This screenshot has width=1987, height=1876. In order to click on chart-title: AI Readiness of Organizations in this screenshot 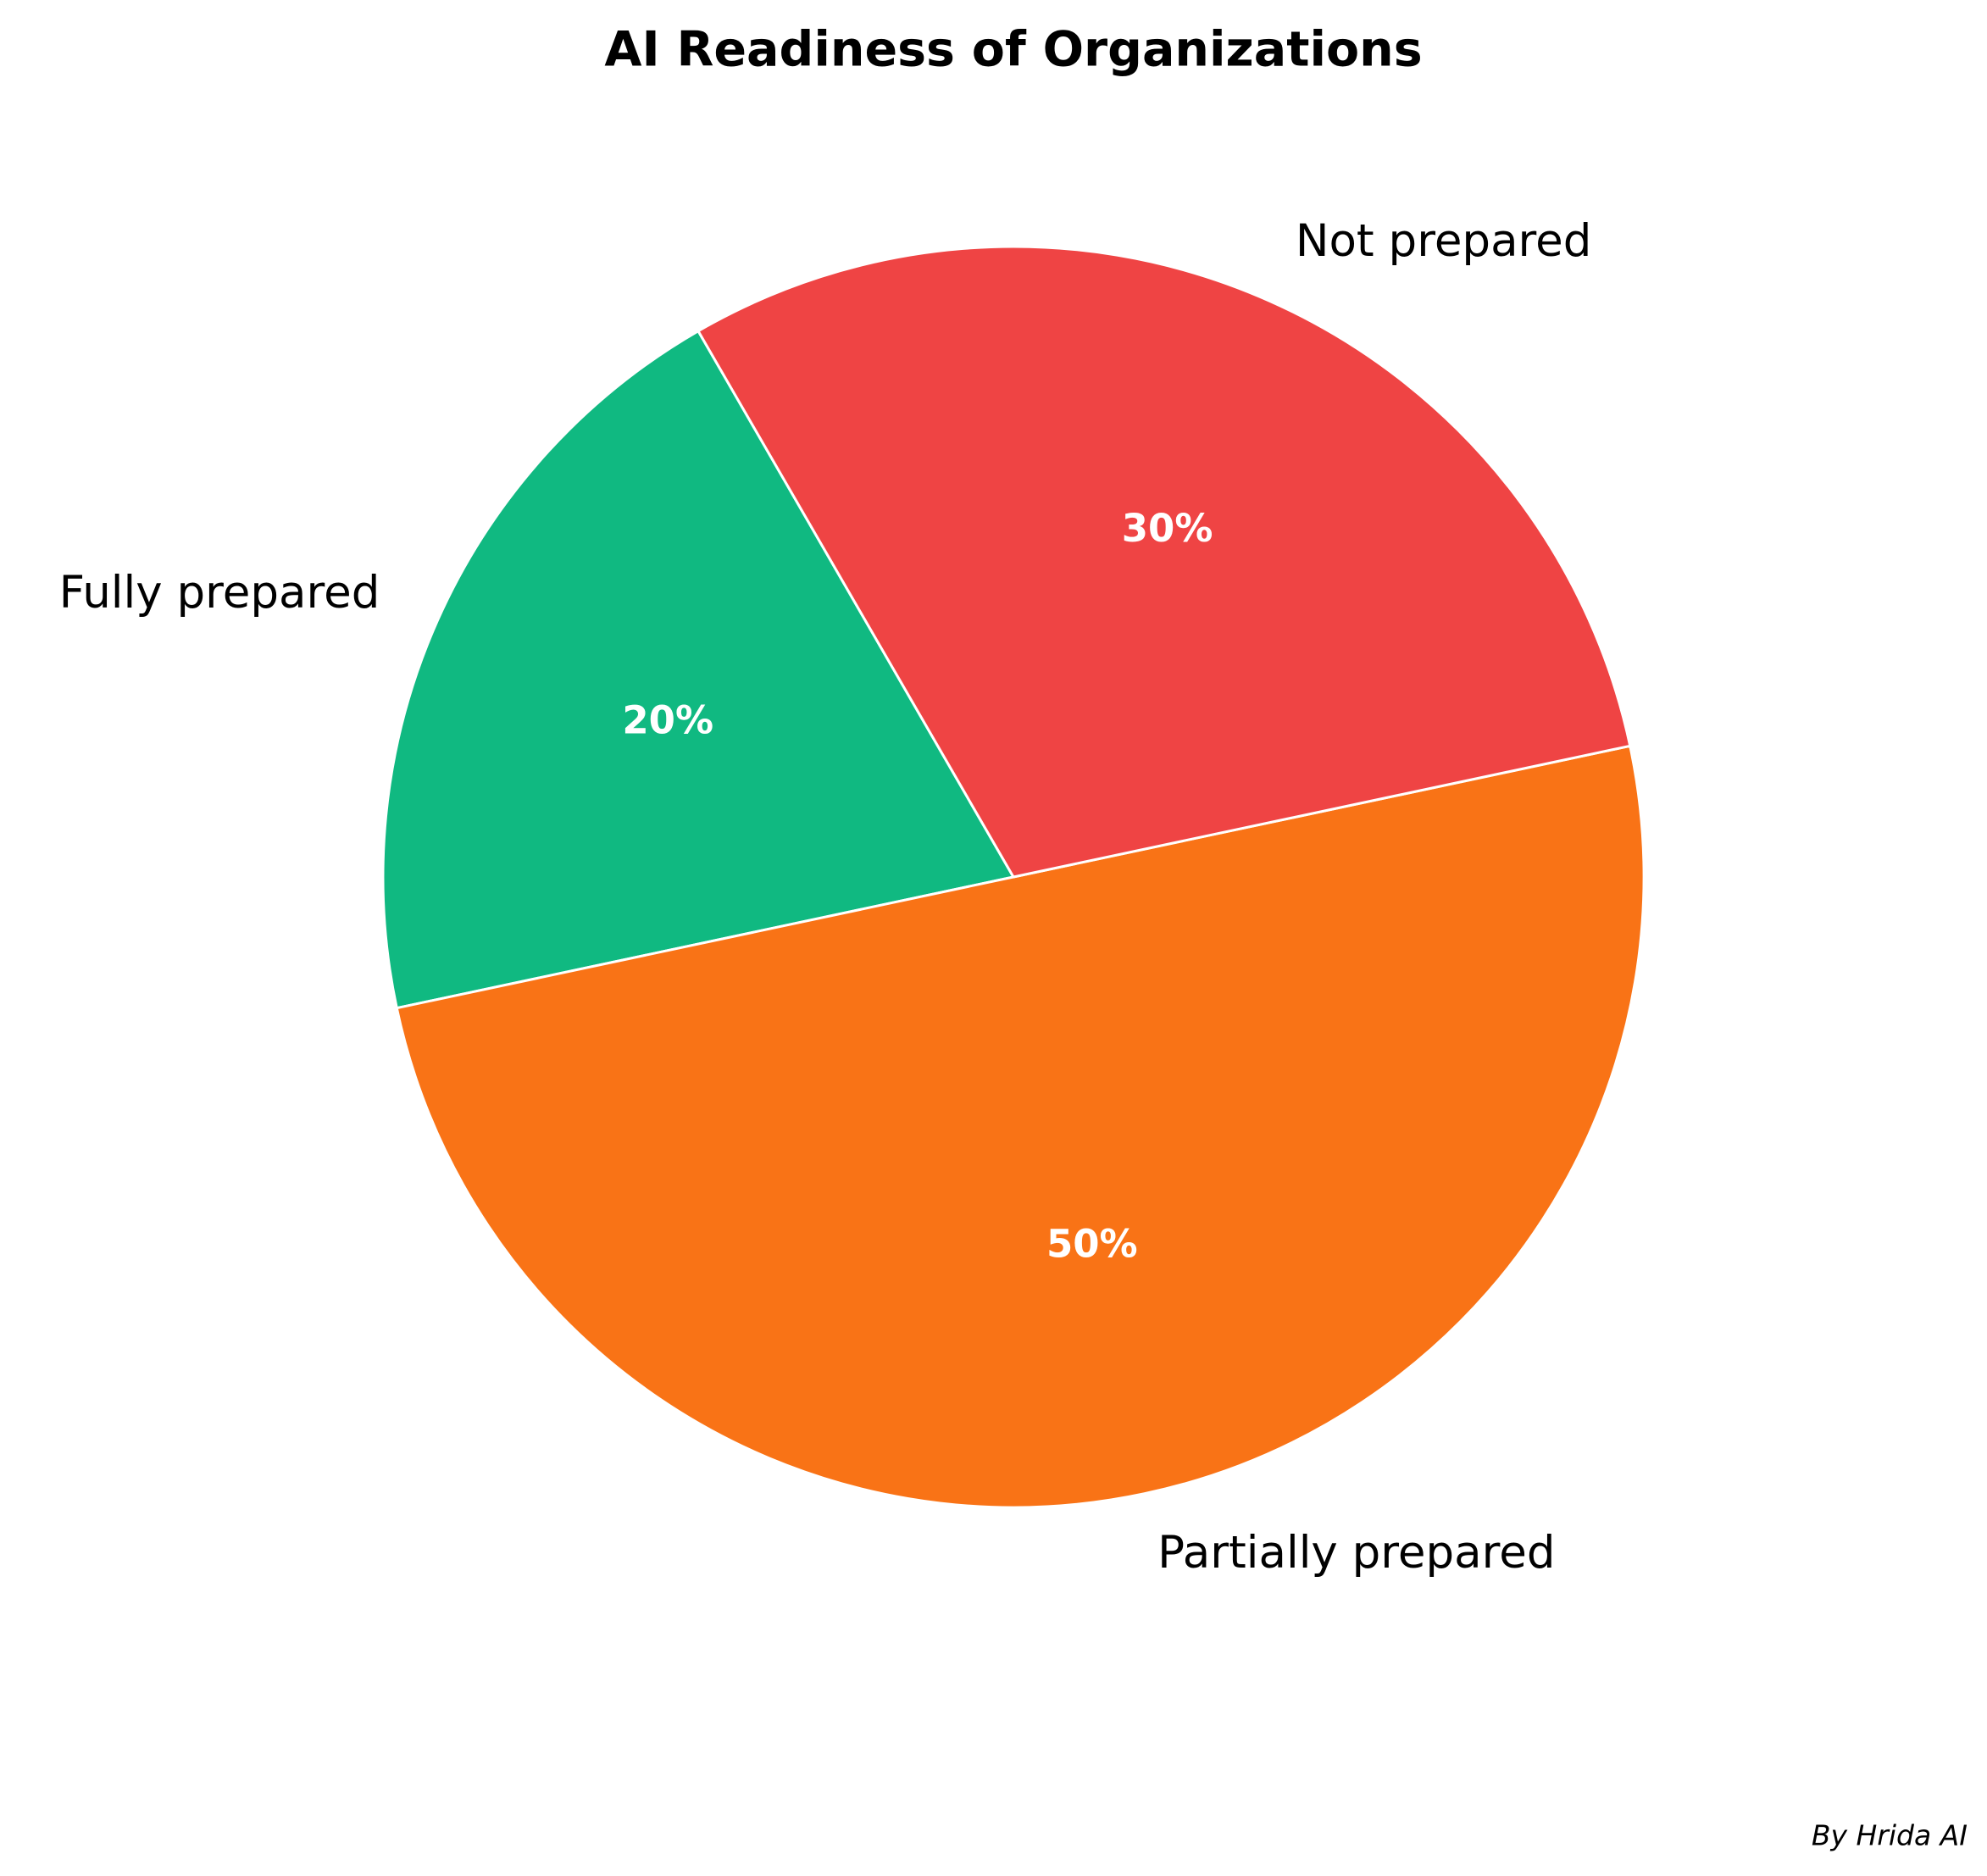, I will do `click(1013, 50)`.